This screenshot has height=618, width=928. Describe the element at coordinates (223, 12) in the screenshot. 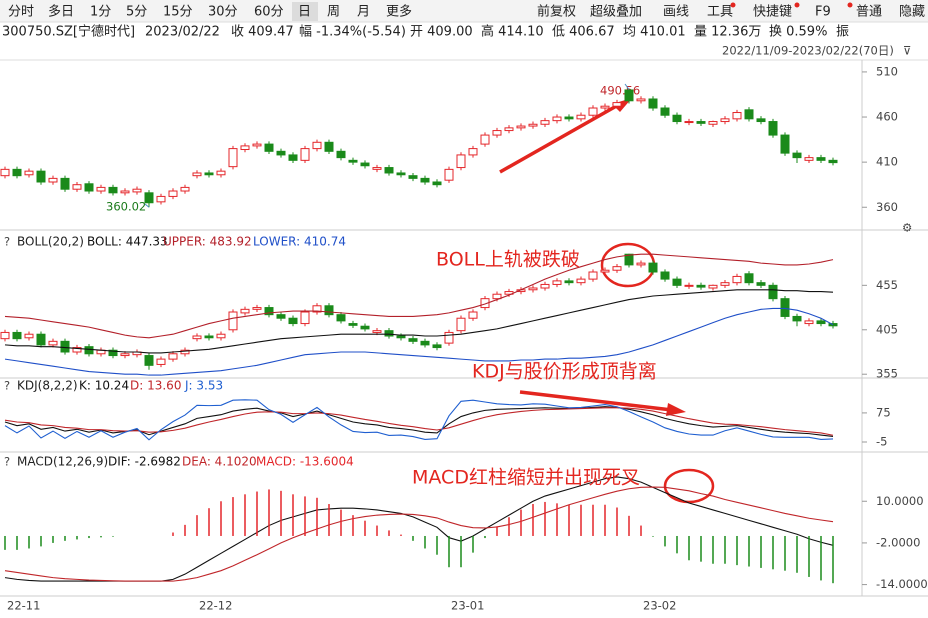

I see `toolbar-tab: 30分` at that location.